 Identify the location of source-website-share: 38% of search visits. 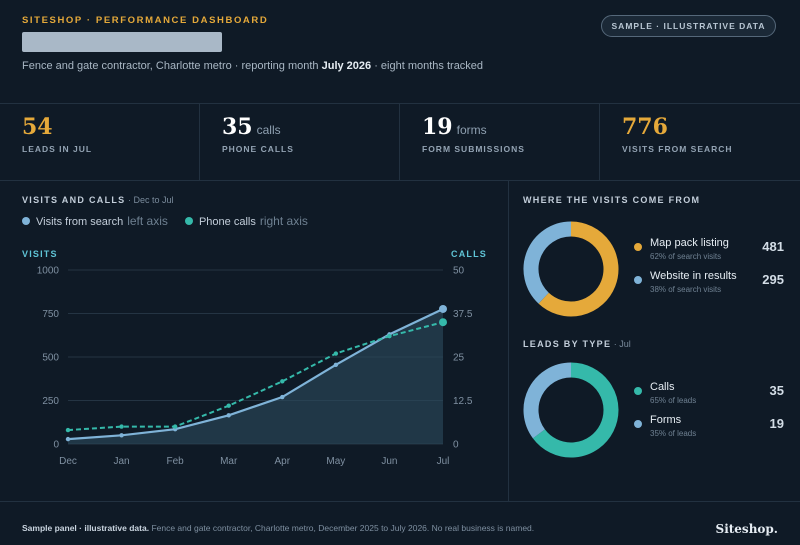
(686, 289).